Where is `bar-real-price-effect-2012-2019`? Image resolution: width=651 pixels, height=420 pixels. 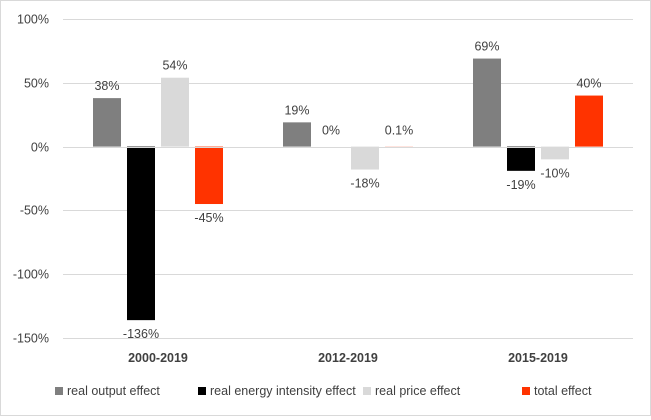 bar-real-price-effect-2012-2019 is located at coordinates (365, 158).